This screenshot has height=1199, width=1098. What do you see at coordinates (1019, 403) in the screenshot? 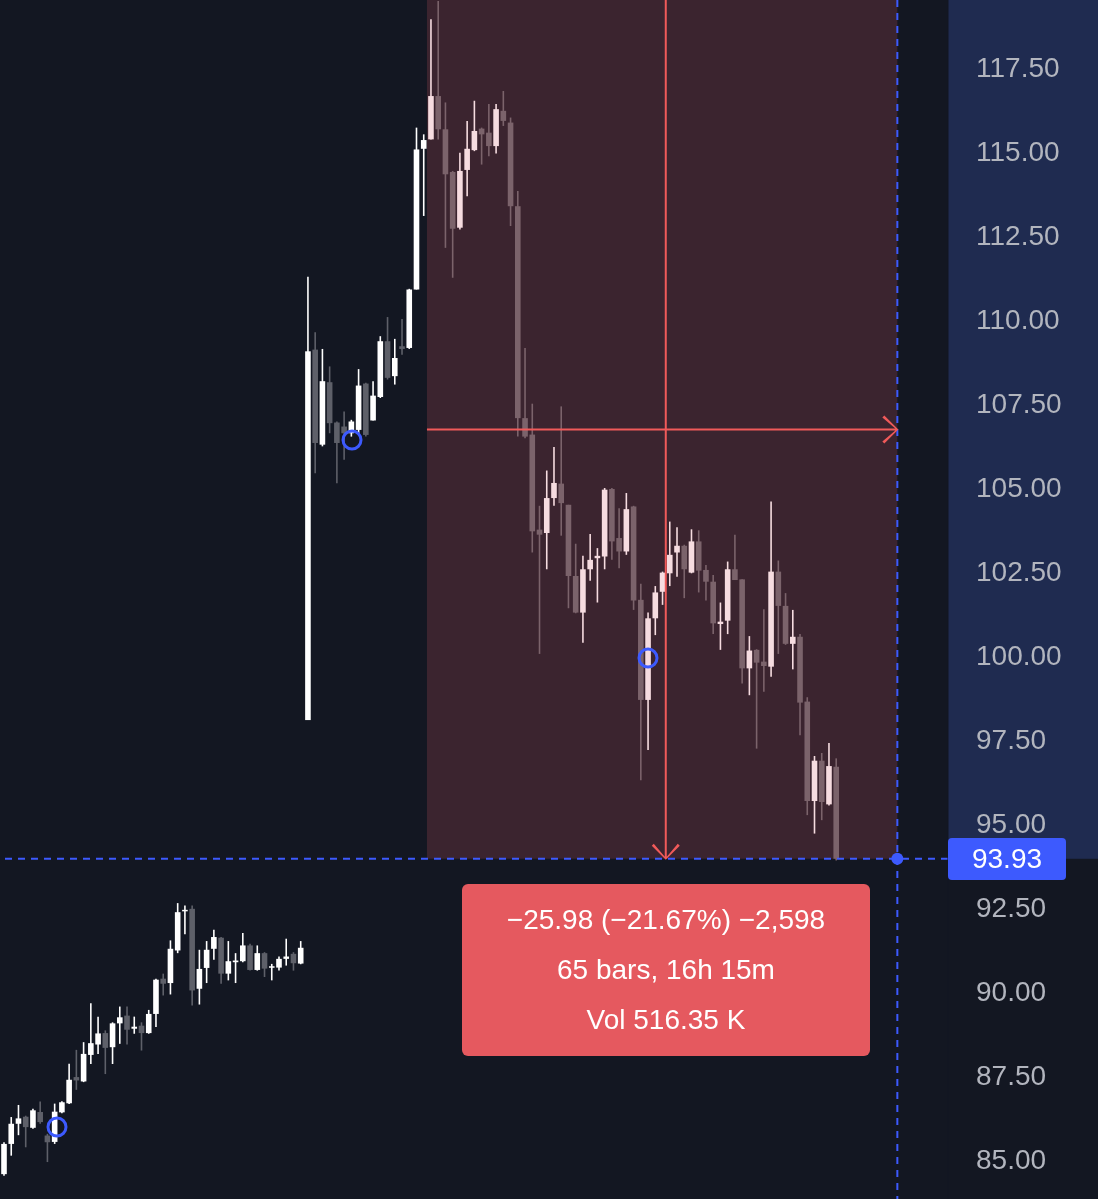
I see `y-tick-label: 107.50` at bounding box center [1019, 403].